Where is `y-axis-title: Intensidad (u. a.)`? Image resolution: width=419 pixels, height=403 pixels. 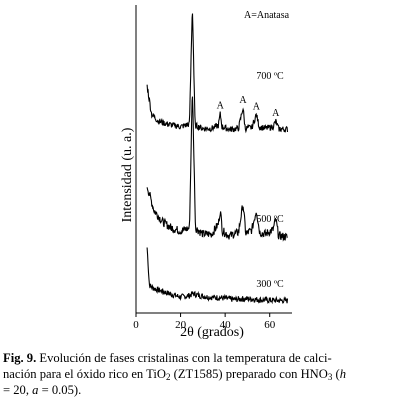
y-axis-title: Intensidad (u. a.) is located at coordinates (127, 174).